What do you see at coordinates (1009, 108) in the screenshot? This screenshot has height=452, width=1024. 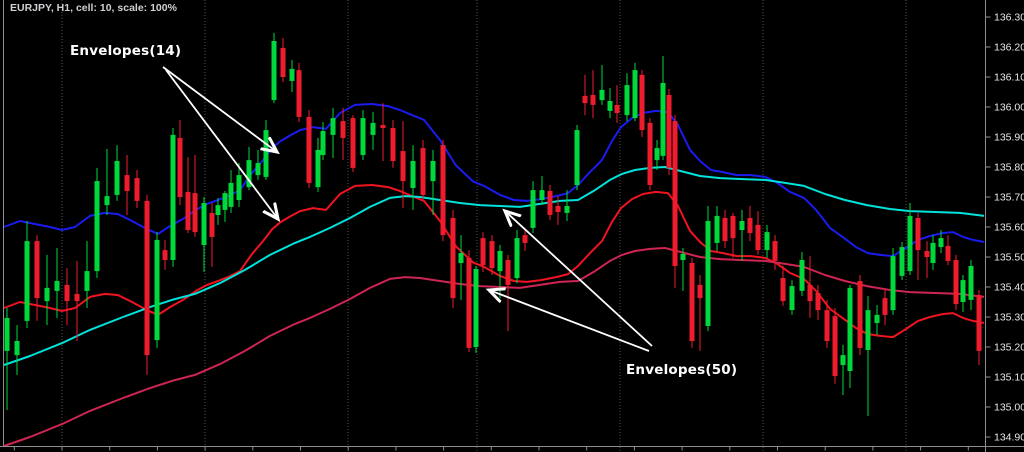 I see `price-axis-label: 136.00` at bounding box center [1009, 108].